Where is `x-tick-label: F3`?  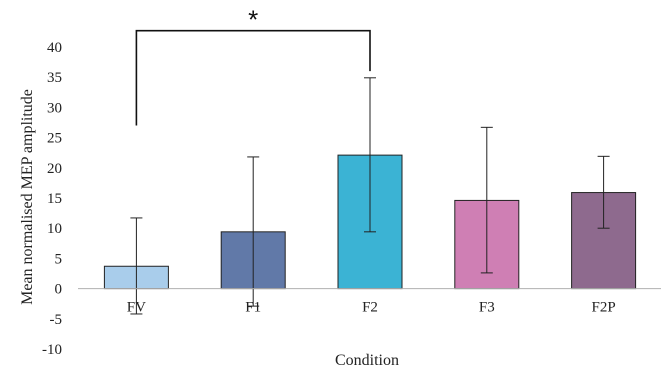 x-tick-label: F3 is located at coordinates (487, 308).